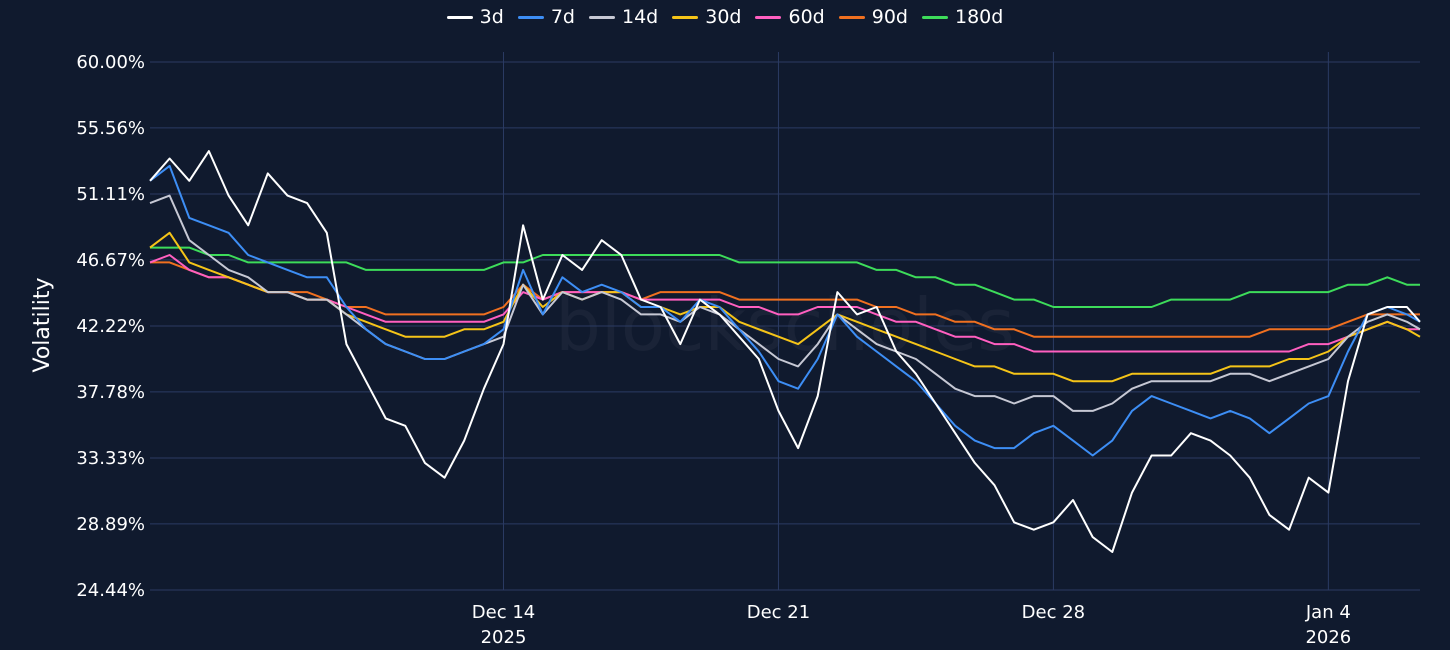 The image size is (1450, 650). I want to click on legend-item-14d: 14d, so click(623, 17).